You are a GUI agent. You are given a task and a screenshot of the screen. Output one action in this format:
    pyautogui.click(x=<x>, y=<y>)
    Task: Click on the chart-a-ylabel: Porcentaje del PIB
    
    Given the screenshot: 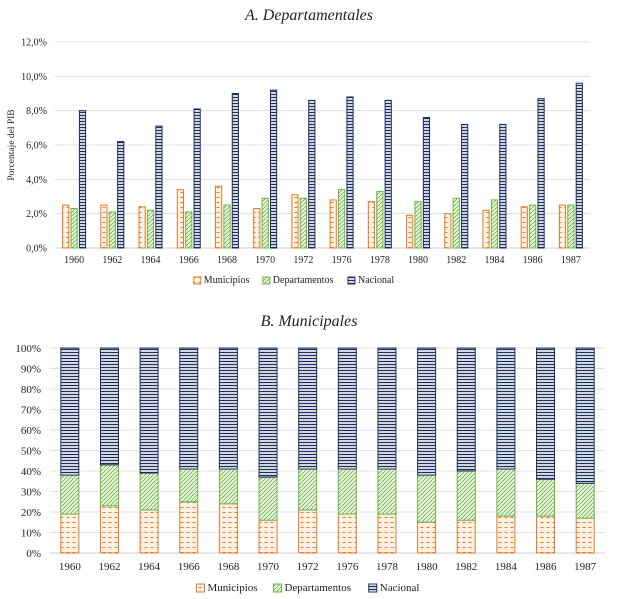 What is the action you would take?
    pyautogui.click(x=12, y=144)
    